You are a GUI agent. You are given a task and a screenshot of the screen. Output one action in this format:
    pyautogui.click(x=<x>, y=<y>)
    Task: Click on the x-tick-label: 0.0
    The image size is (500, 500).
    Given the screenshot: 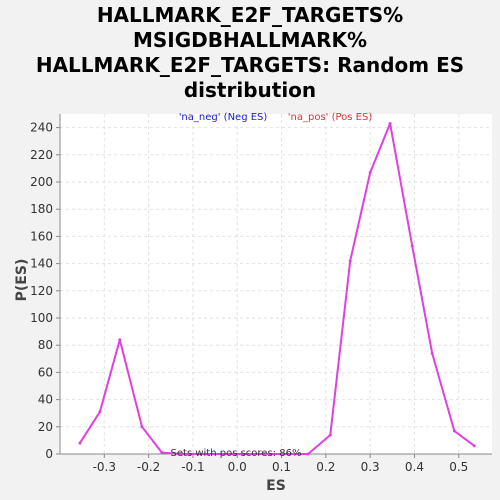 What is the action you would take?
    pyautogui.click(x=237, y=467)
    